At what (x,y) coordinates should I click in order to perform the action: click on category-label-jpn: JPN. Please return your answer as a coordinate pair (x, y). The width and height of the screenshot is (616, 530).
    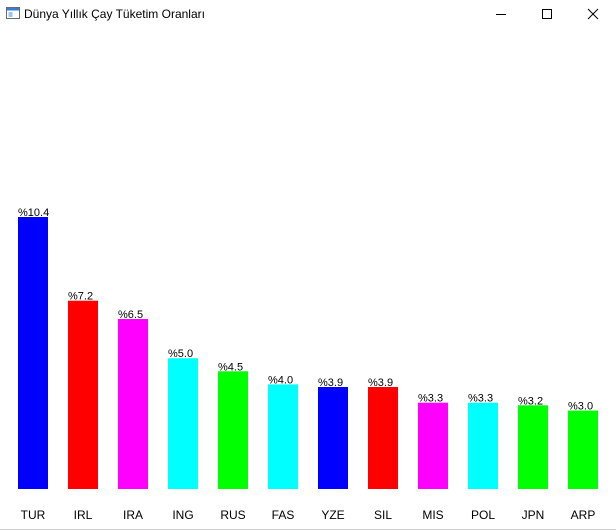
    Looking at the image, I should click on (533, 515).